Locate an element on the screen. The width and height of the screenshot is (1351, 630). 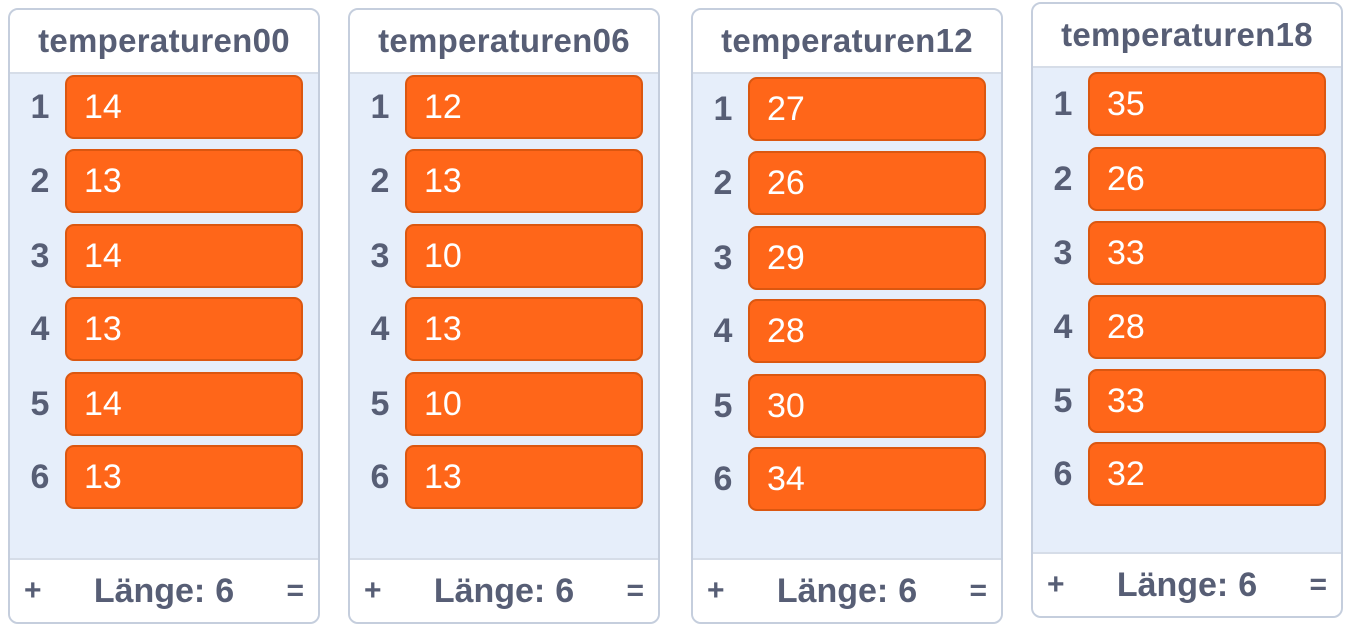
item-value: 30 is located at coordinates (867, 406).